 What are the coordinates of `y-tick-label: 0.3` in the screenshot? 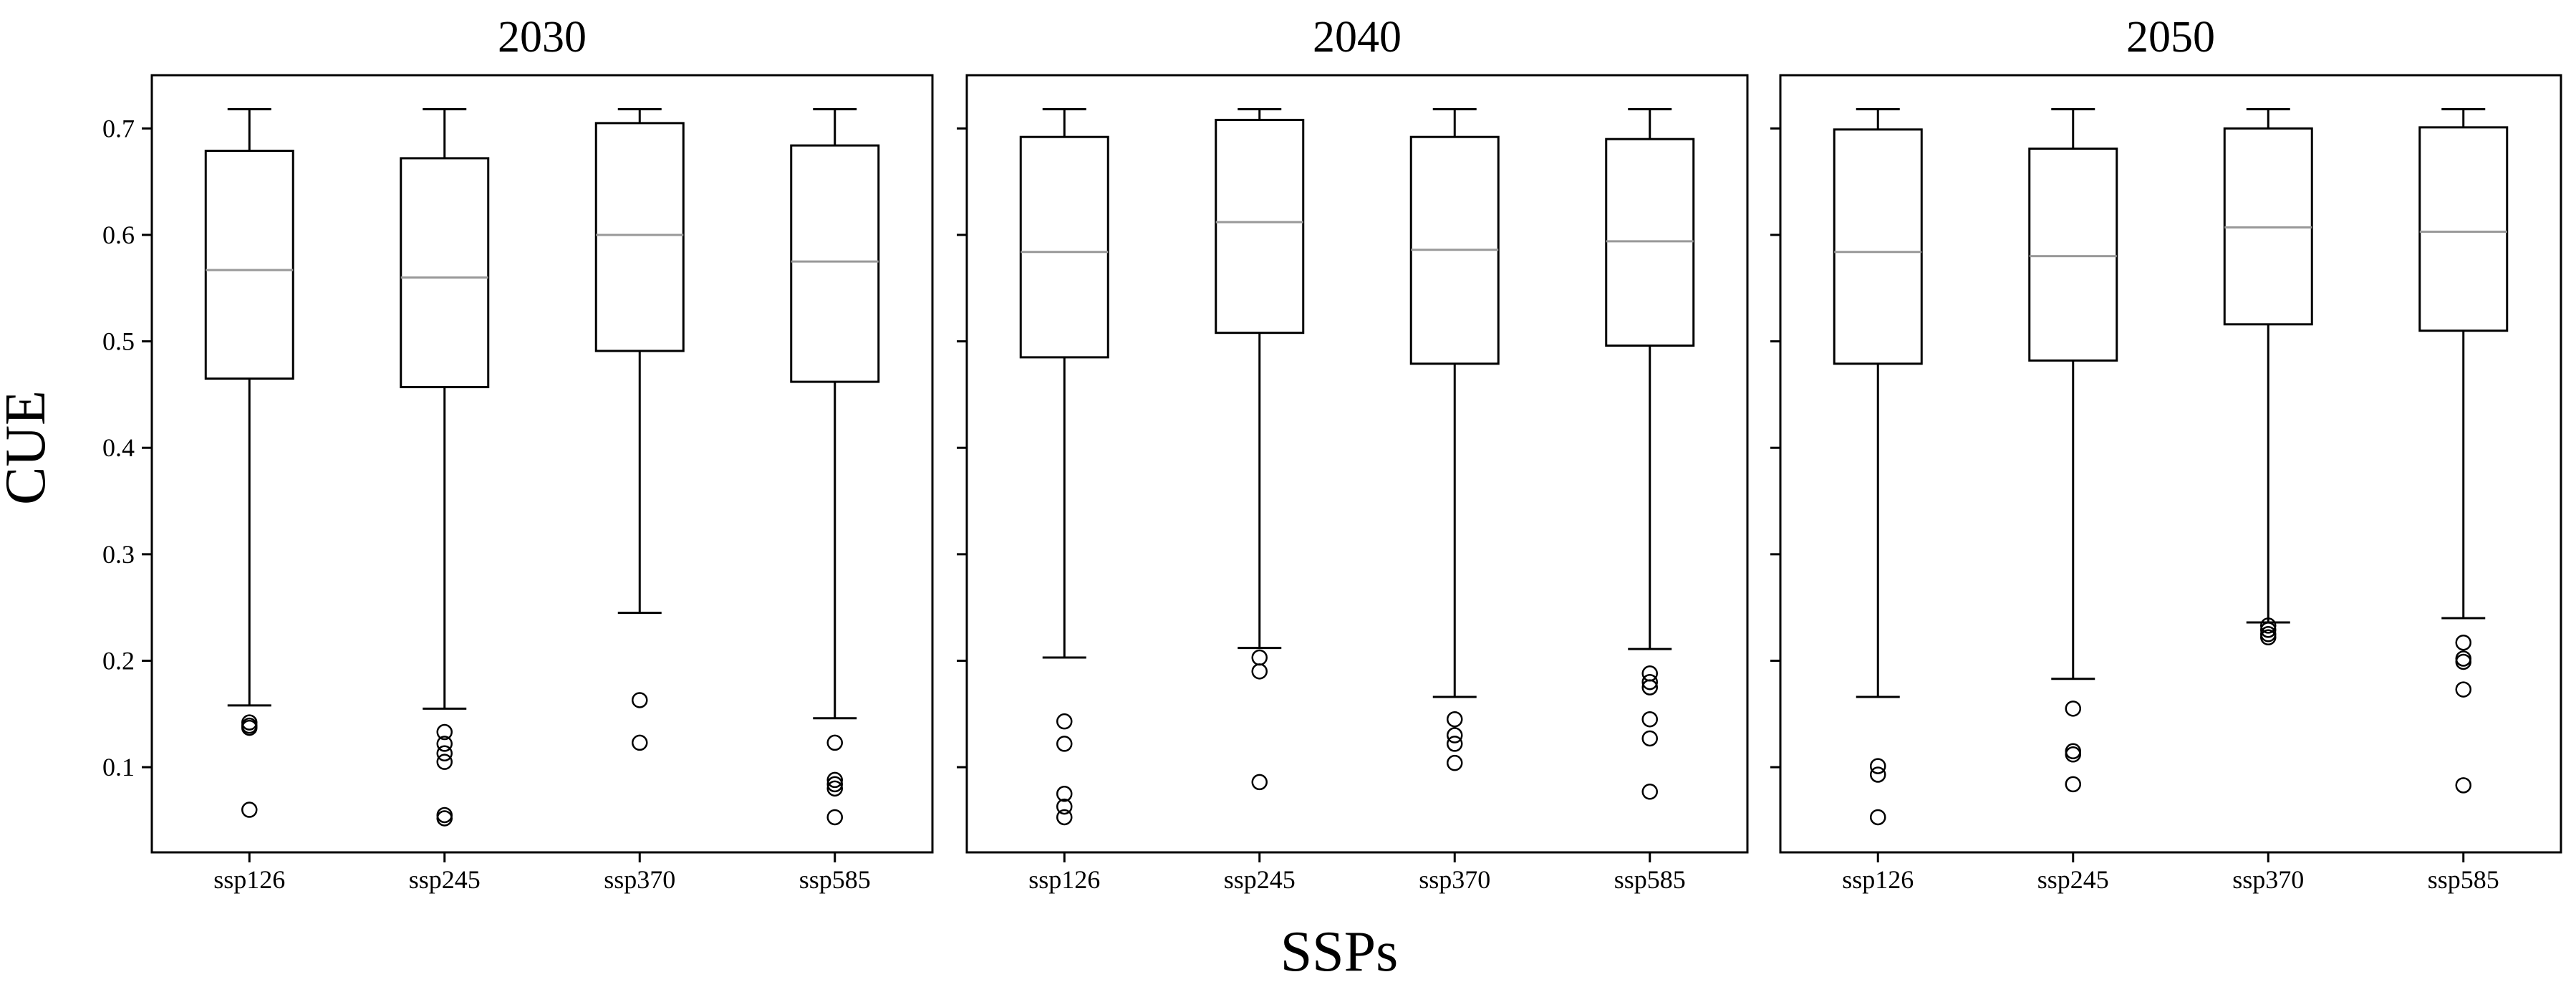 It's located at (118, 554).